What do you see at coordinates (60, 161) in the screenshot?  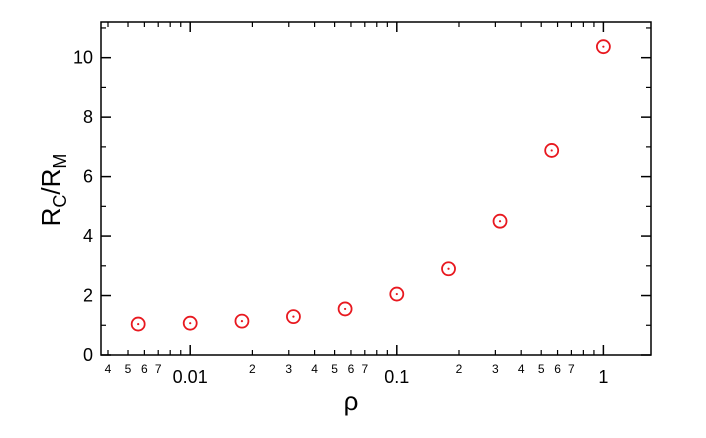 I see `y-axis-label-sub2: M` at bounding box center [60, 161].